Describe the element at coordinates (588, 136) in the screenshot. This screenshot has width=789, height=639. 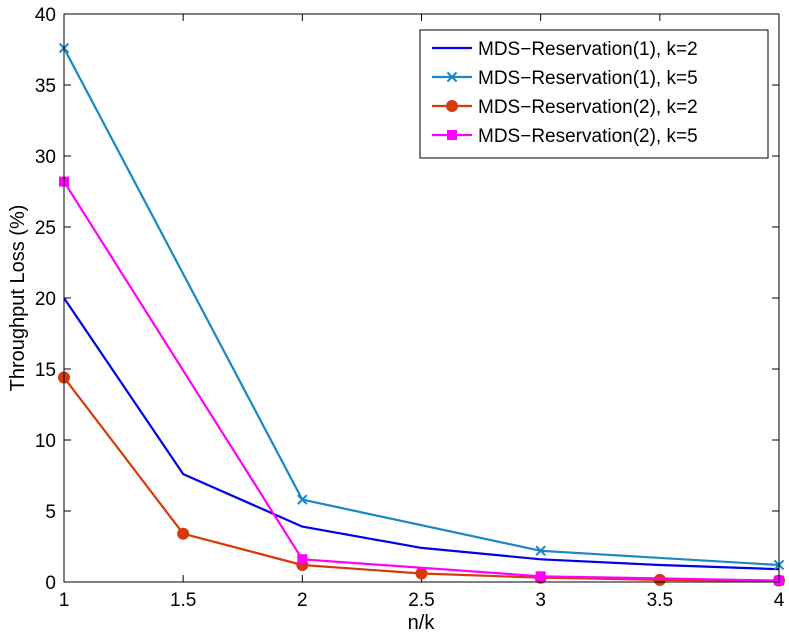
I see `legend-label: MDS−Reservation(2), k=5` at that location.